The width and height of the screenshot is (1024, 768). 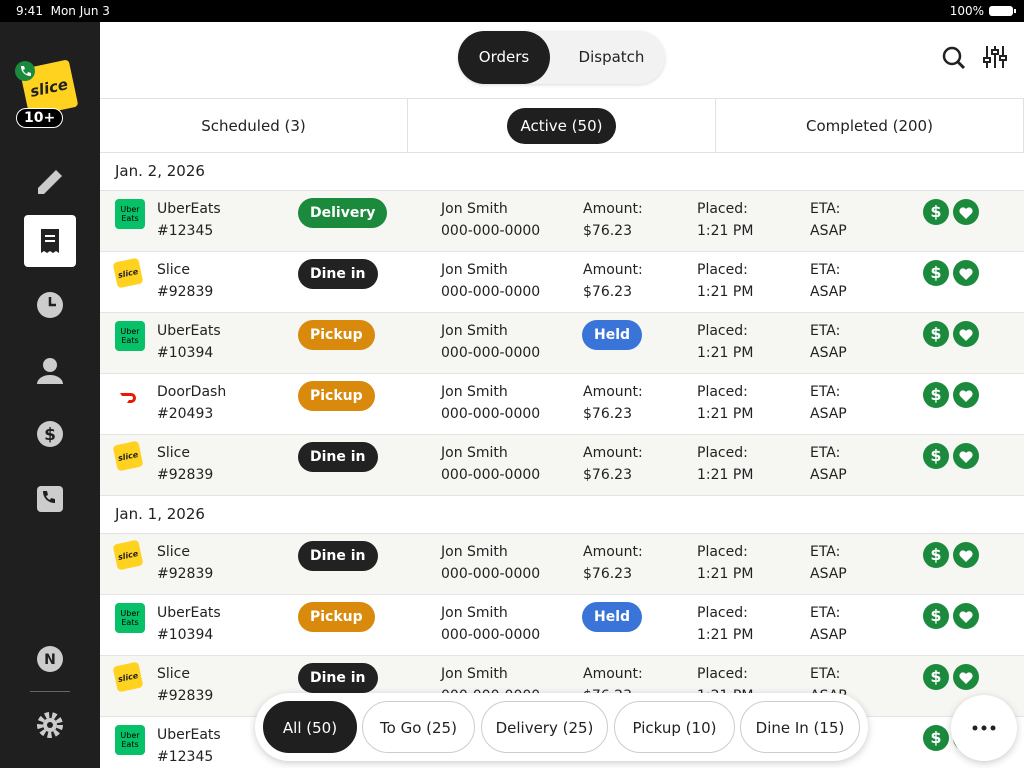 I want to click on order-id: #12345, so click(x=185, y=757).